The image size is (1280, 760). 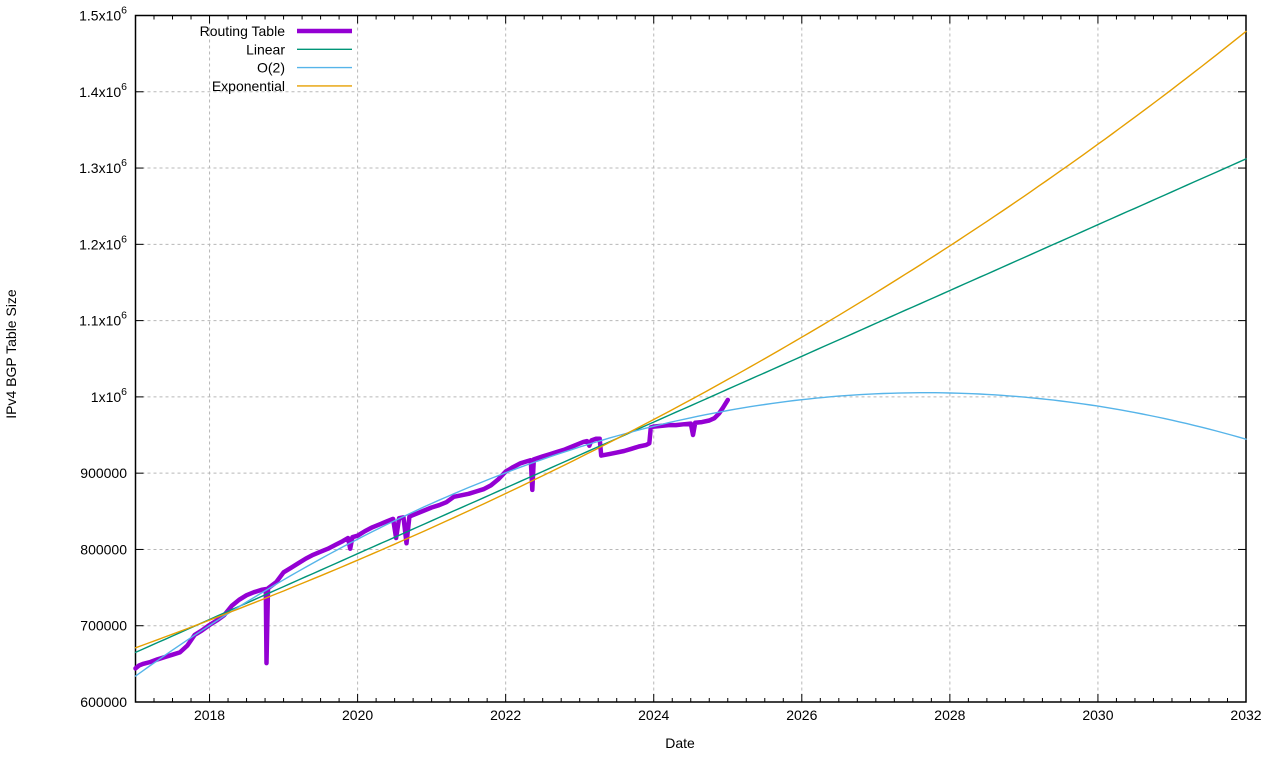 I want to click on x-tick-label-2018: 2018, so click(x=209, y=715).